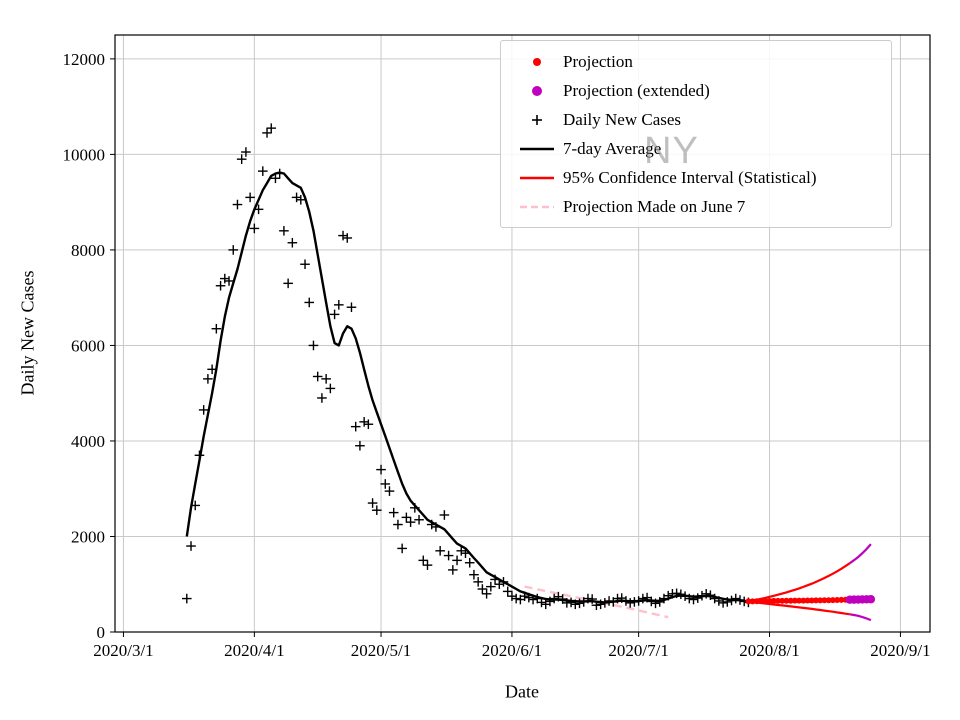 This screenshot has height=720, width=960. What do you see at coordinates (512, 650) in the screenshot?
I see `x-tick-label: 2020/6/1` at bounding box center [512, 650].